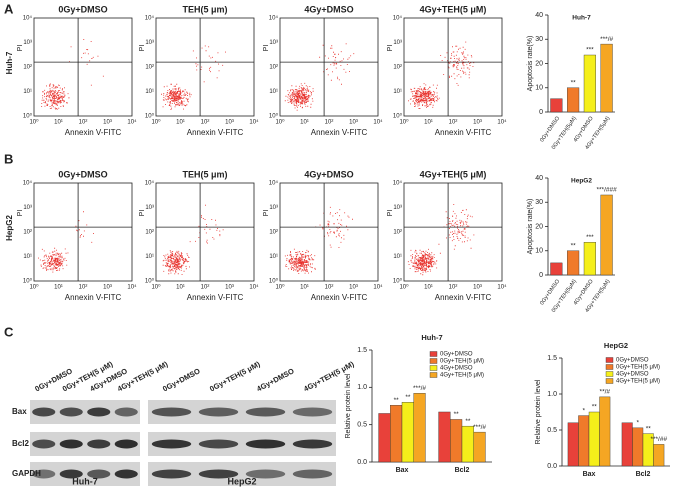 This screenshot has height=489, width=680. Describe the element at coordinates (362, 462) in the screenshot. I see `y-tick-label: 0.0` at that location.